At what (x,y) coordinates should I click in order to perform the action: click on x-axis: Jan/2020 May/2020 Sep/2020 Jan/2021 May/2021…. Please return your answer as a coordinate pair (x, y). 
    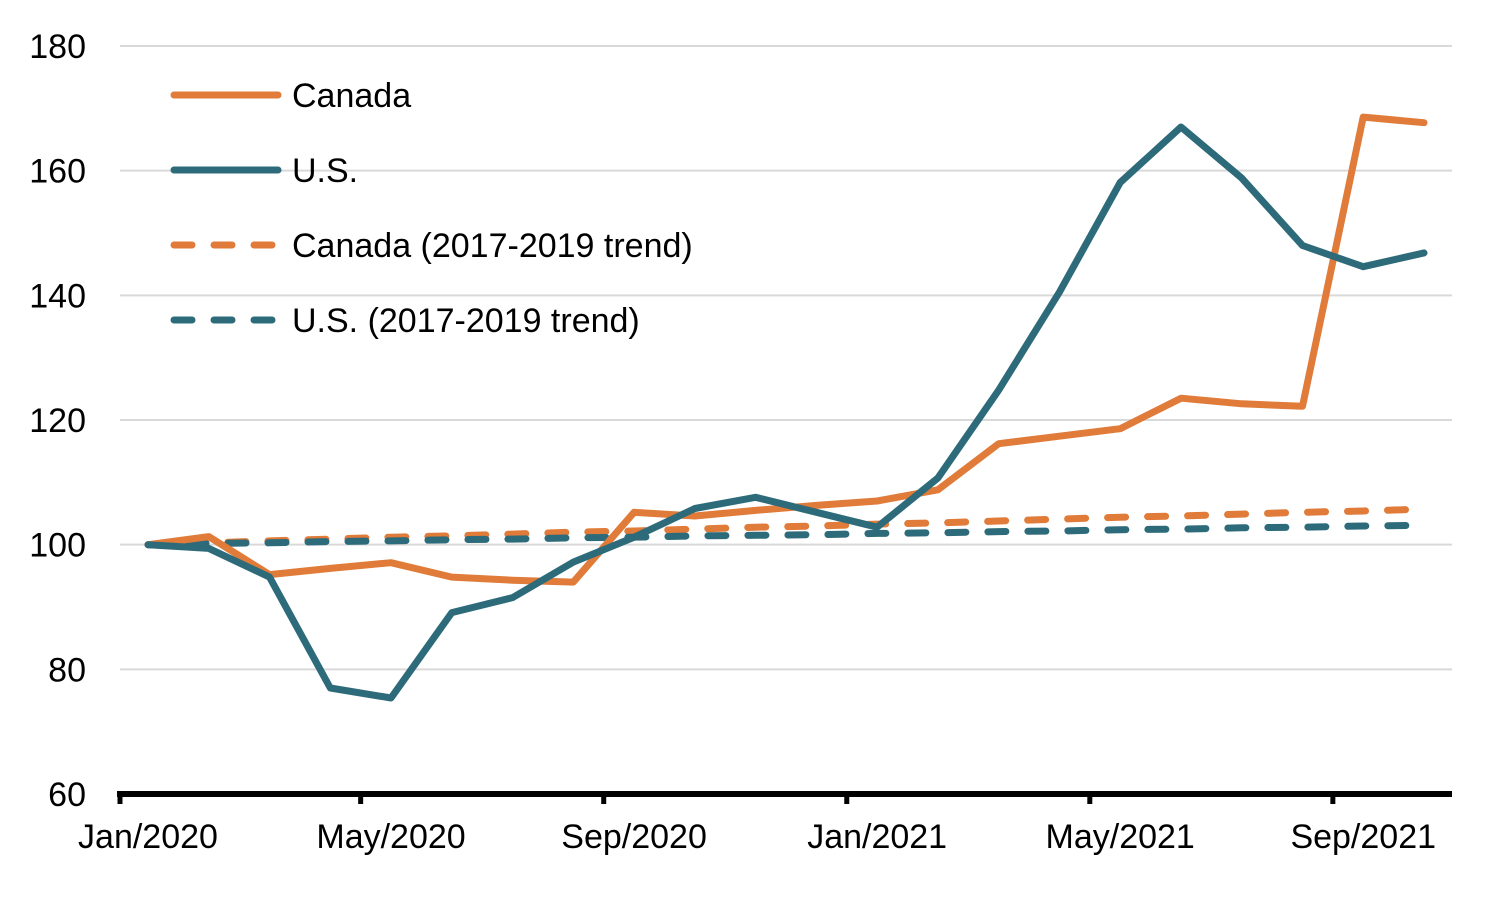
    Looking at the image, I should click on (765, 823).